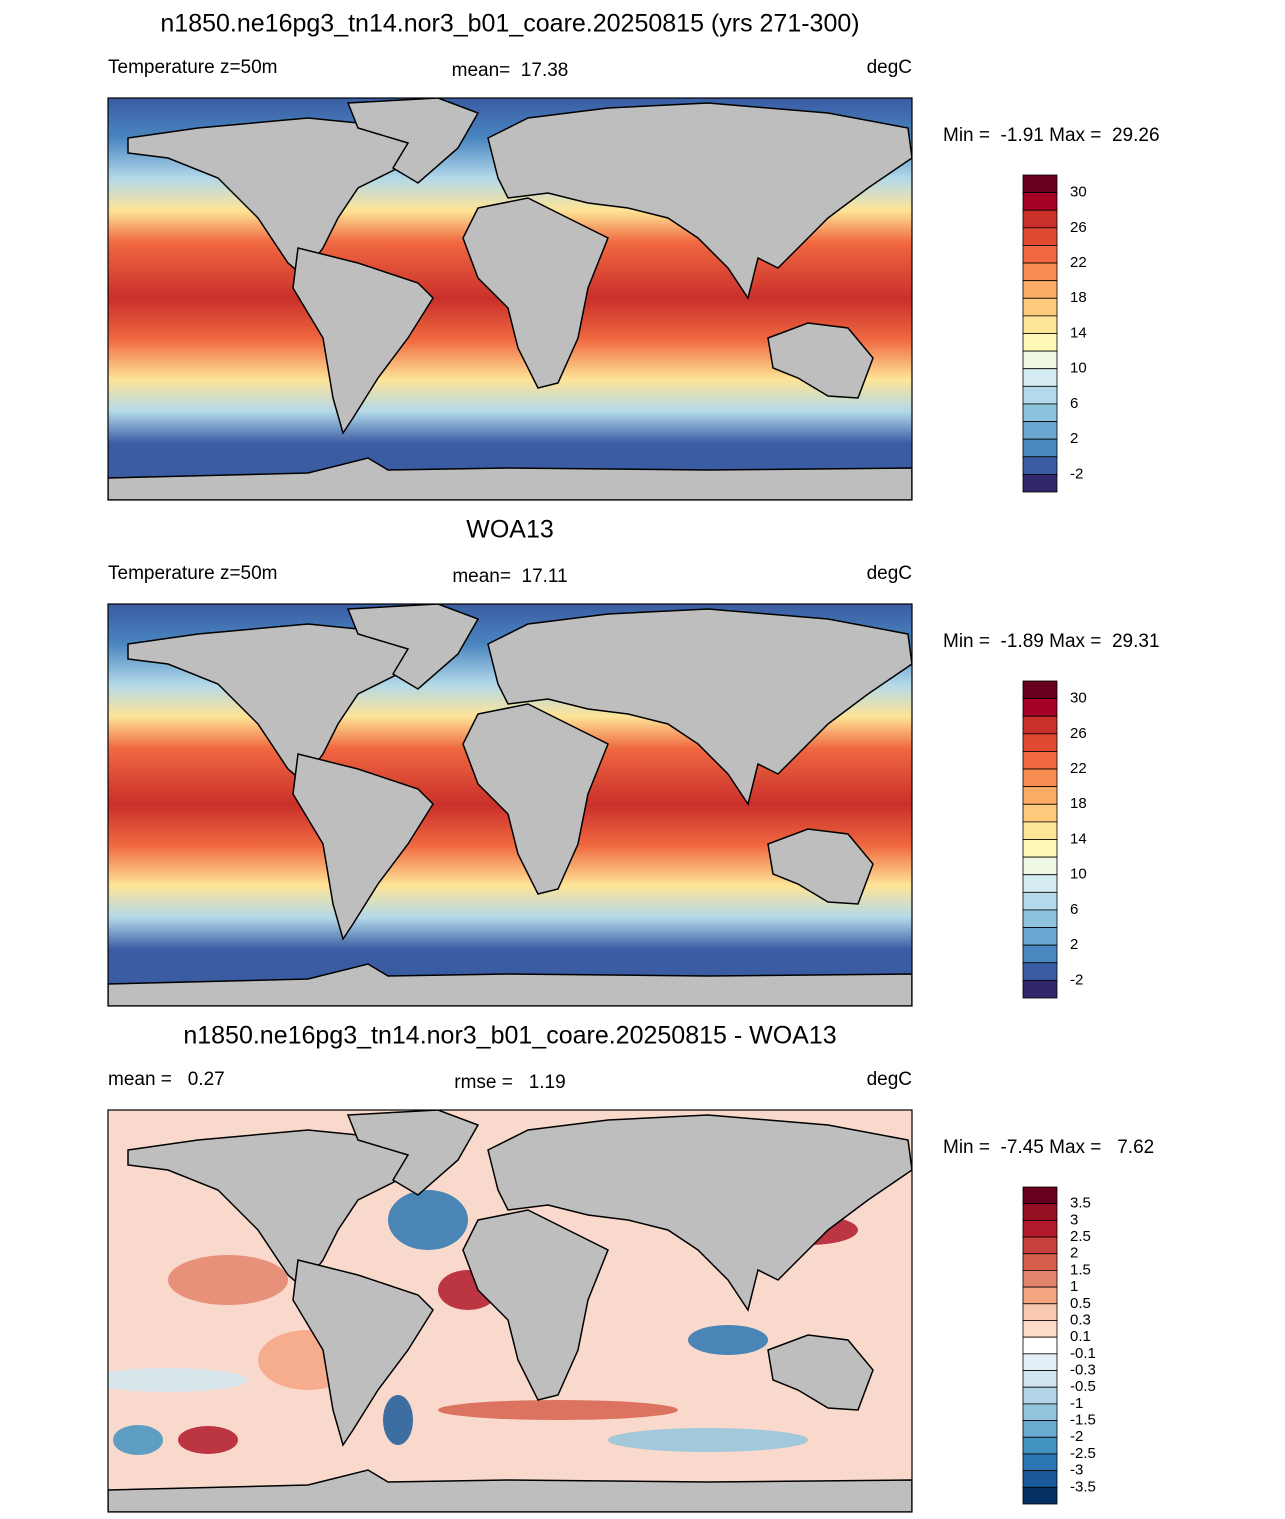 Image resolution: width=1285 pixels, height=1519 pixels. What do you see at coordinates (1078, 332) in the screenshot?
I see `colorbar-label: 14` at bounding box center [1078, 332].